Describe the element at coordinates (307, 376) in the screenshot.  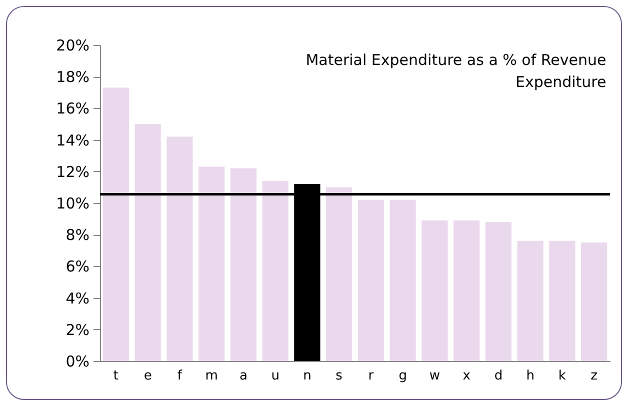
I see `x-tick-label: n` at that location.